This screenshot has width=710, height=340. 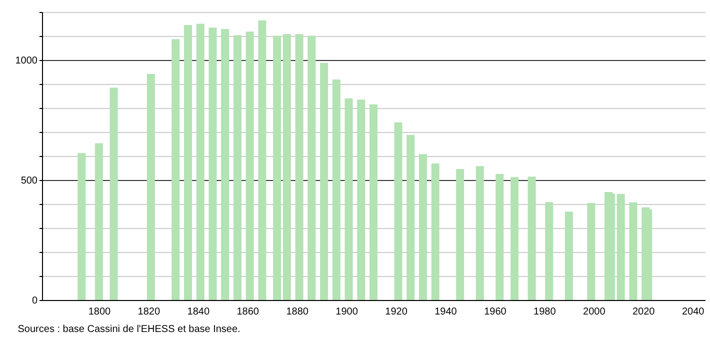 I want to click on x-tick-label: 2020, so click(x=644, y=312).